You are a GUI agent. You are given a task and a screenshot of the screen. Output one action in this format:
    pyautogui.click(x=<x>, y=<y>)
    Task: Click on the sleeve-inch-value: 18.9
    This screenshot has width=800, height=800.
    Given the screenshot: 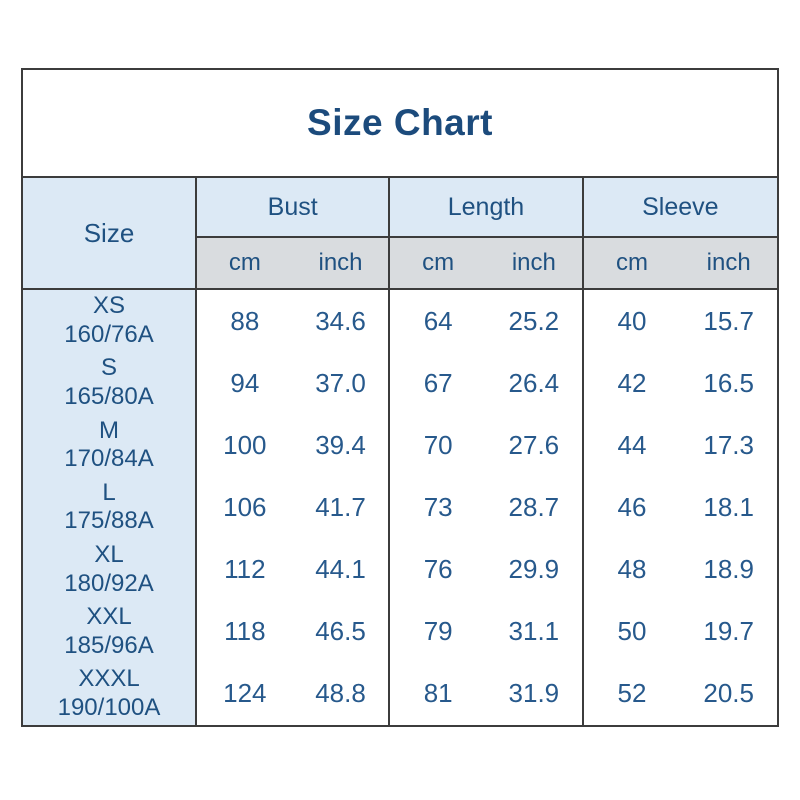 What is the action you would take?
    pyautogui.click(x=728, y=569)
    